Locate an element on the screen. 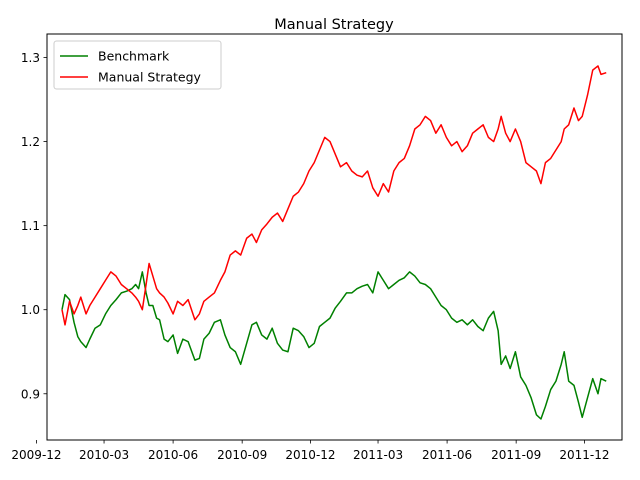 The image size is (640, 480). legend: Benchmark Manual Strategy is located at coordinates (137, 65).